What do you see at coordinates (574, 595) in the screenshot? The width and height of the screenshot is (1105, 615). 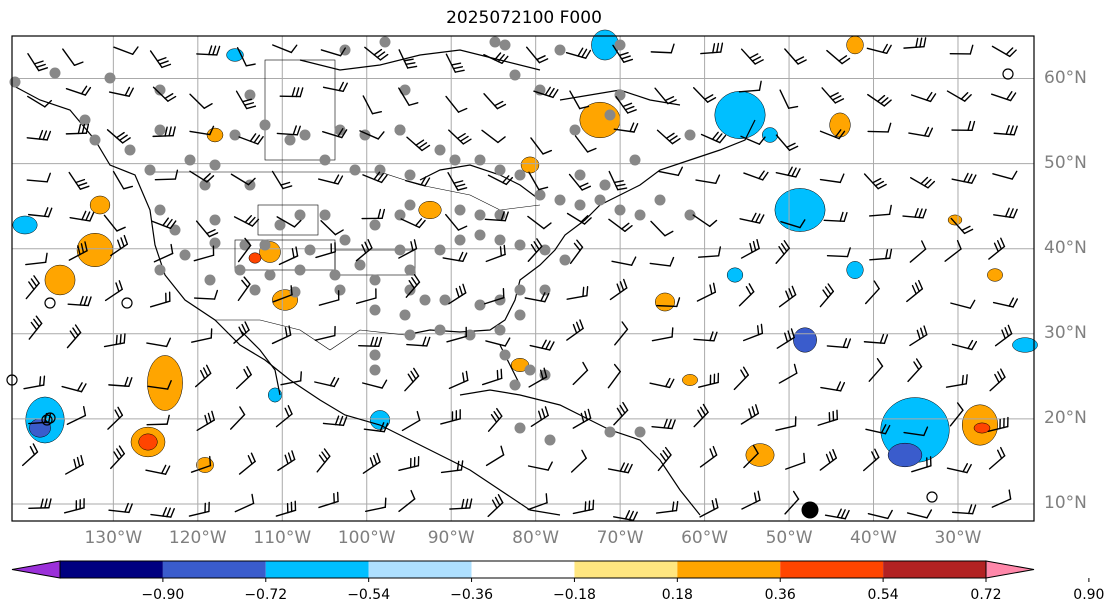 I see `colorbar-tick-label: −0.18` at bounding box center [574, 595].